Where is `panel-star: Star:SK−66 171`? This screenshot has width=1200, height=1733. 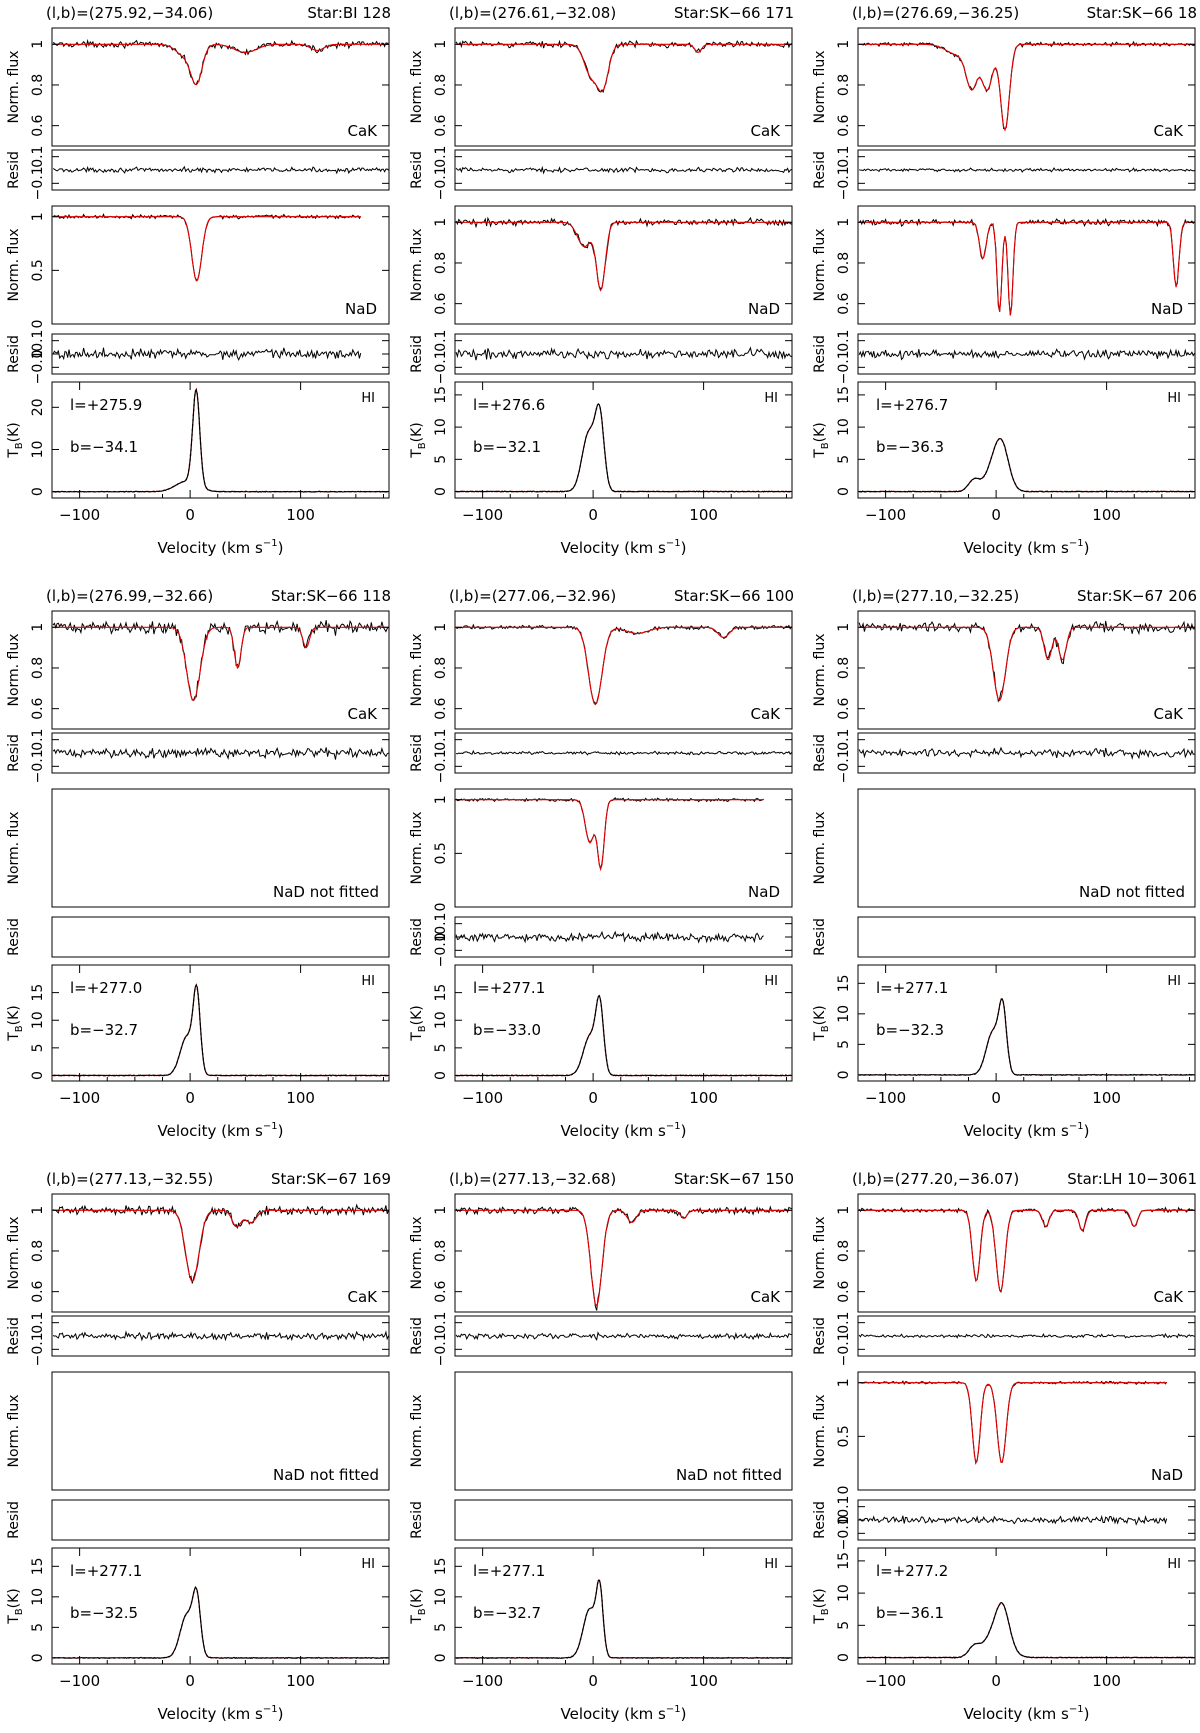 panel-star: Star:SK−66 171 is located at coordinates (734, 13).